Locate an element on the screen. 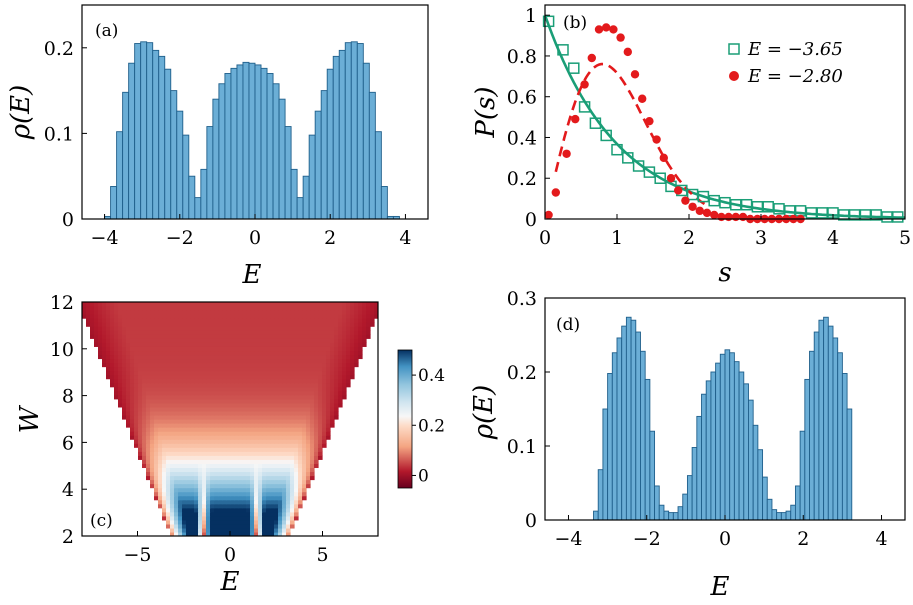  panel-c-ytick-label: 8 is located at coordinates (68, 397).